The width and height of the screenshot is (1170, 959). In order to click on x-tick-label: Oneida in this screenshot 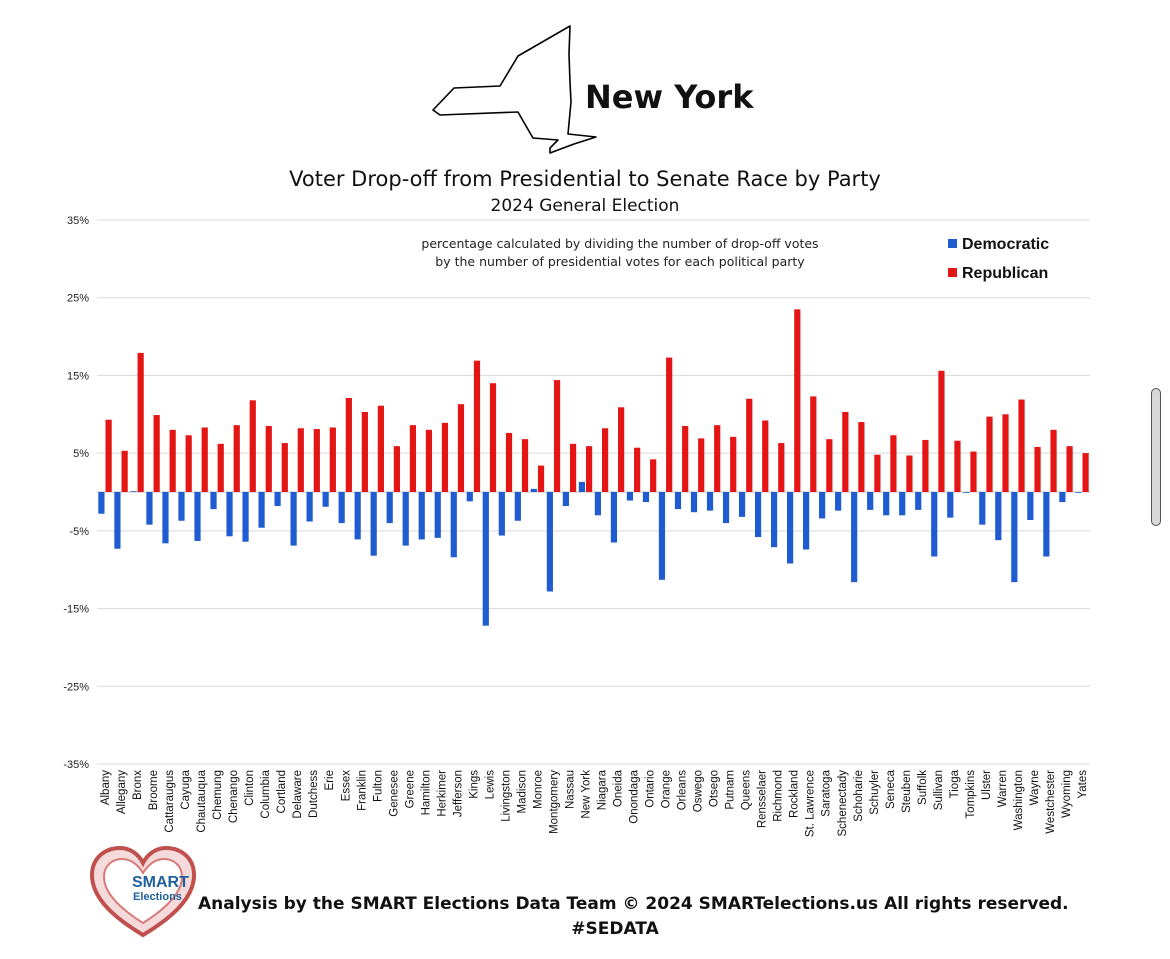, I will do `click(619, 788)`.